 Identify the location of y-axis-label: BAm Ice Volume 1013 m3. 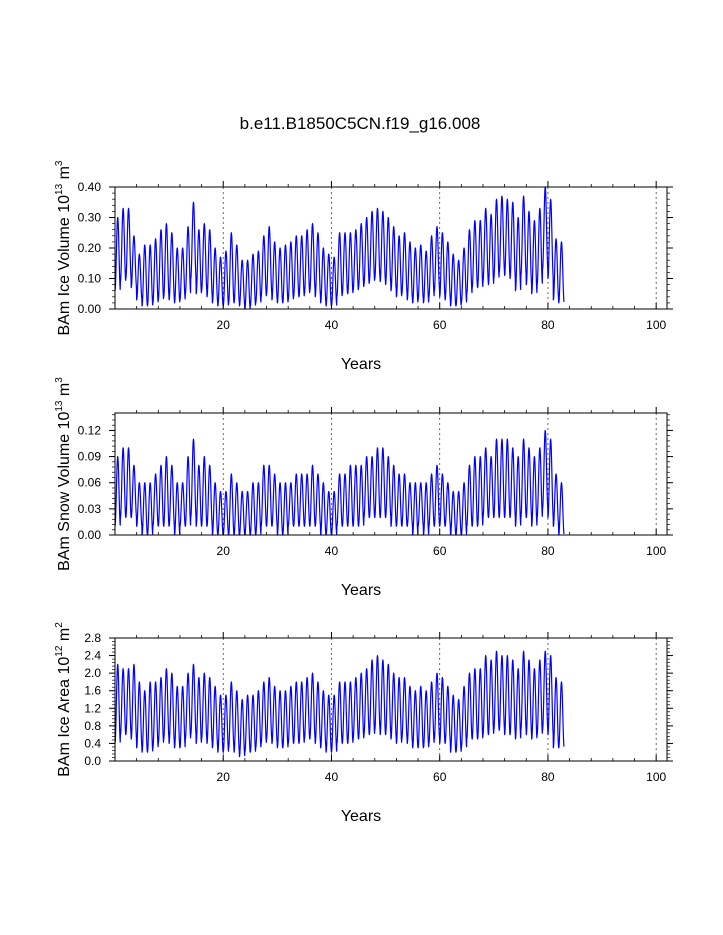
(63, 247).